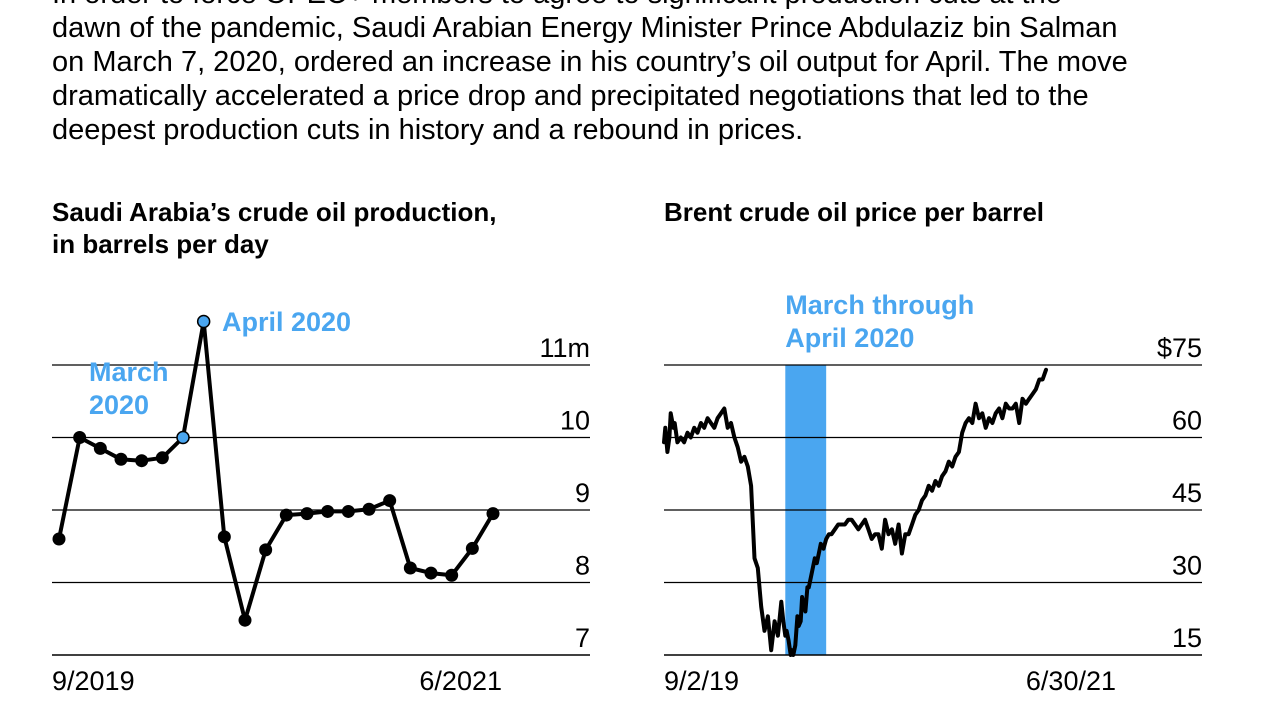  What do you see at coordinates (582, 493) in the screenshot?
I see `y-tick-label: 9` at bounding box center [582, 493].